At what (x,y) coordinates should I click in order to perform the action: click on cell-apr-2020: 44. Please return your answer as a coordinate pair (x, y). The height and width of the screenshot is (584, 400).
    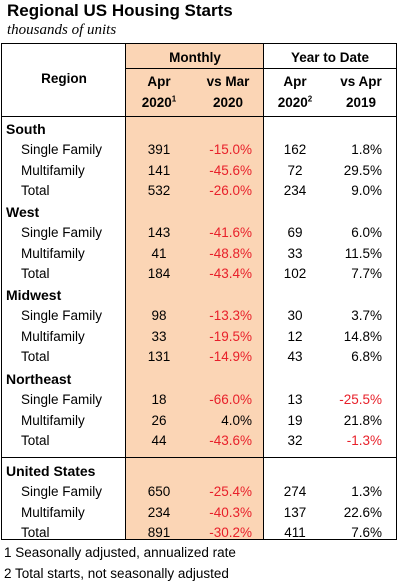
    Looking at the image, I should click on (159, 440).